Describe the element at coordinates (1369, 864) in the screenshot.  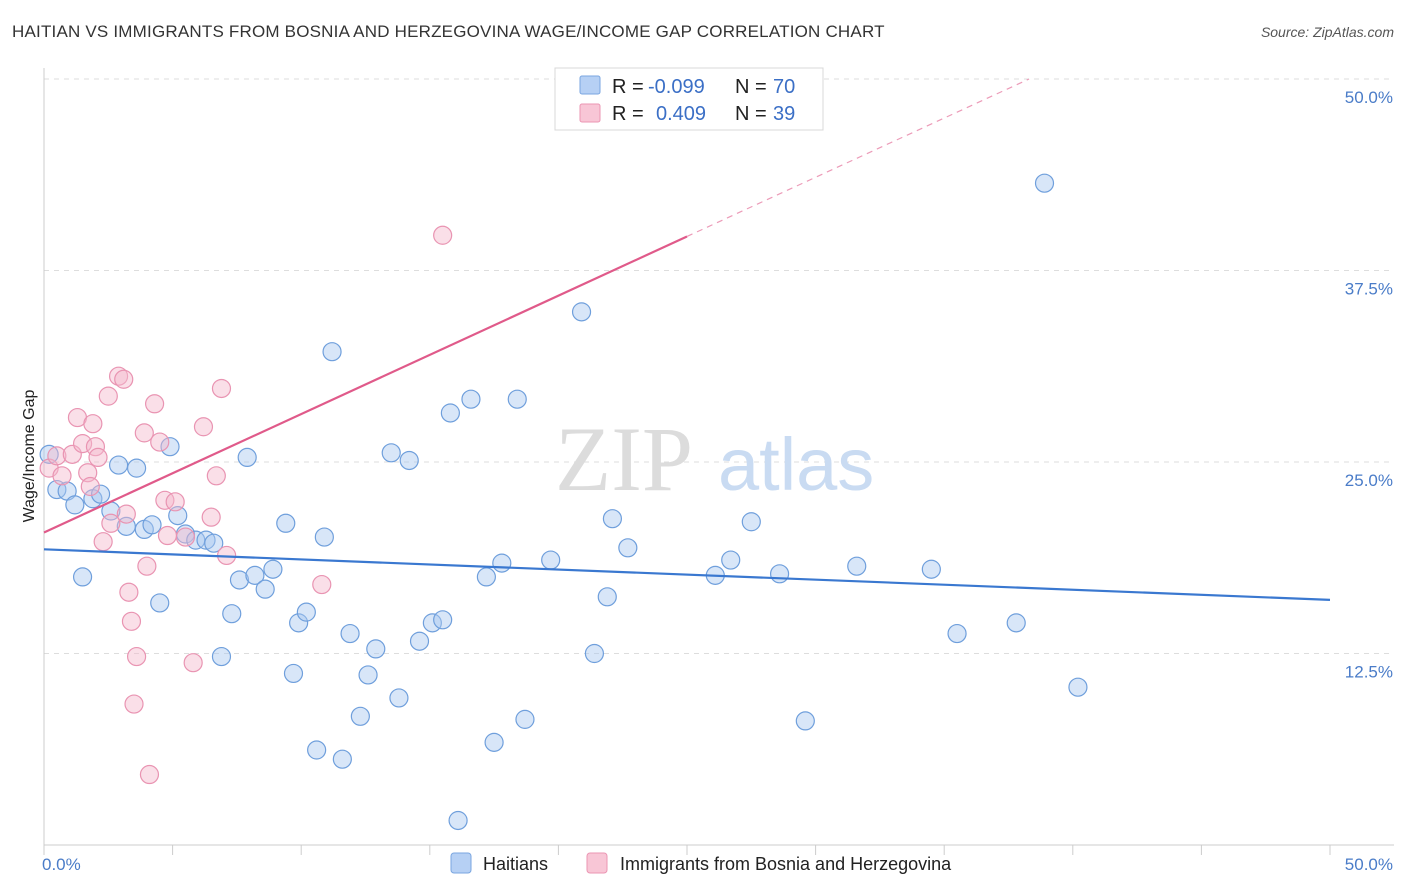
I see `x-tick-label-1: 50.0%` at that location.